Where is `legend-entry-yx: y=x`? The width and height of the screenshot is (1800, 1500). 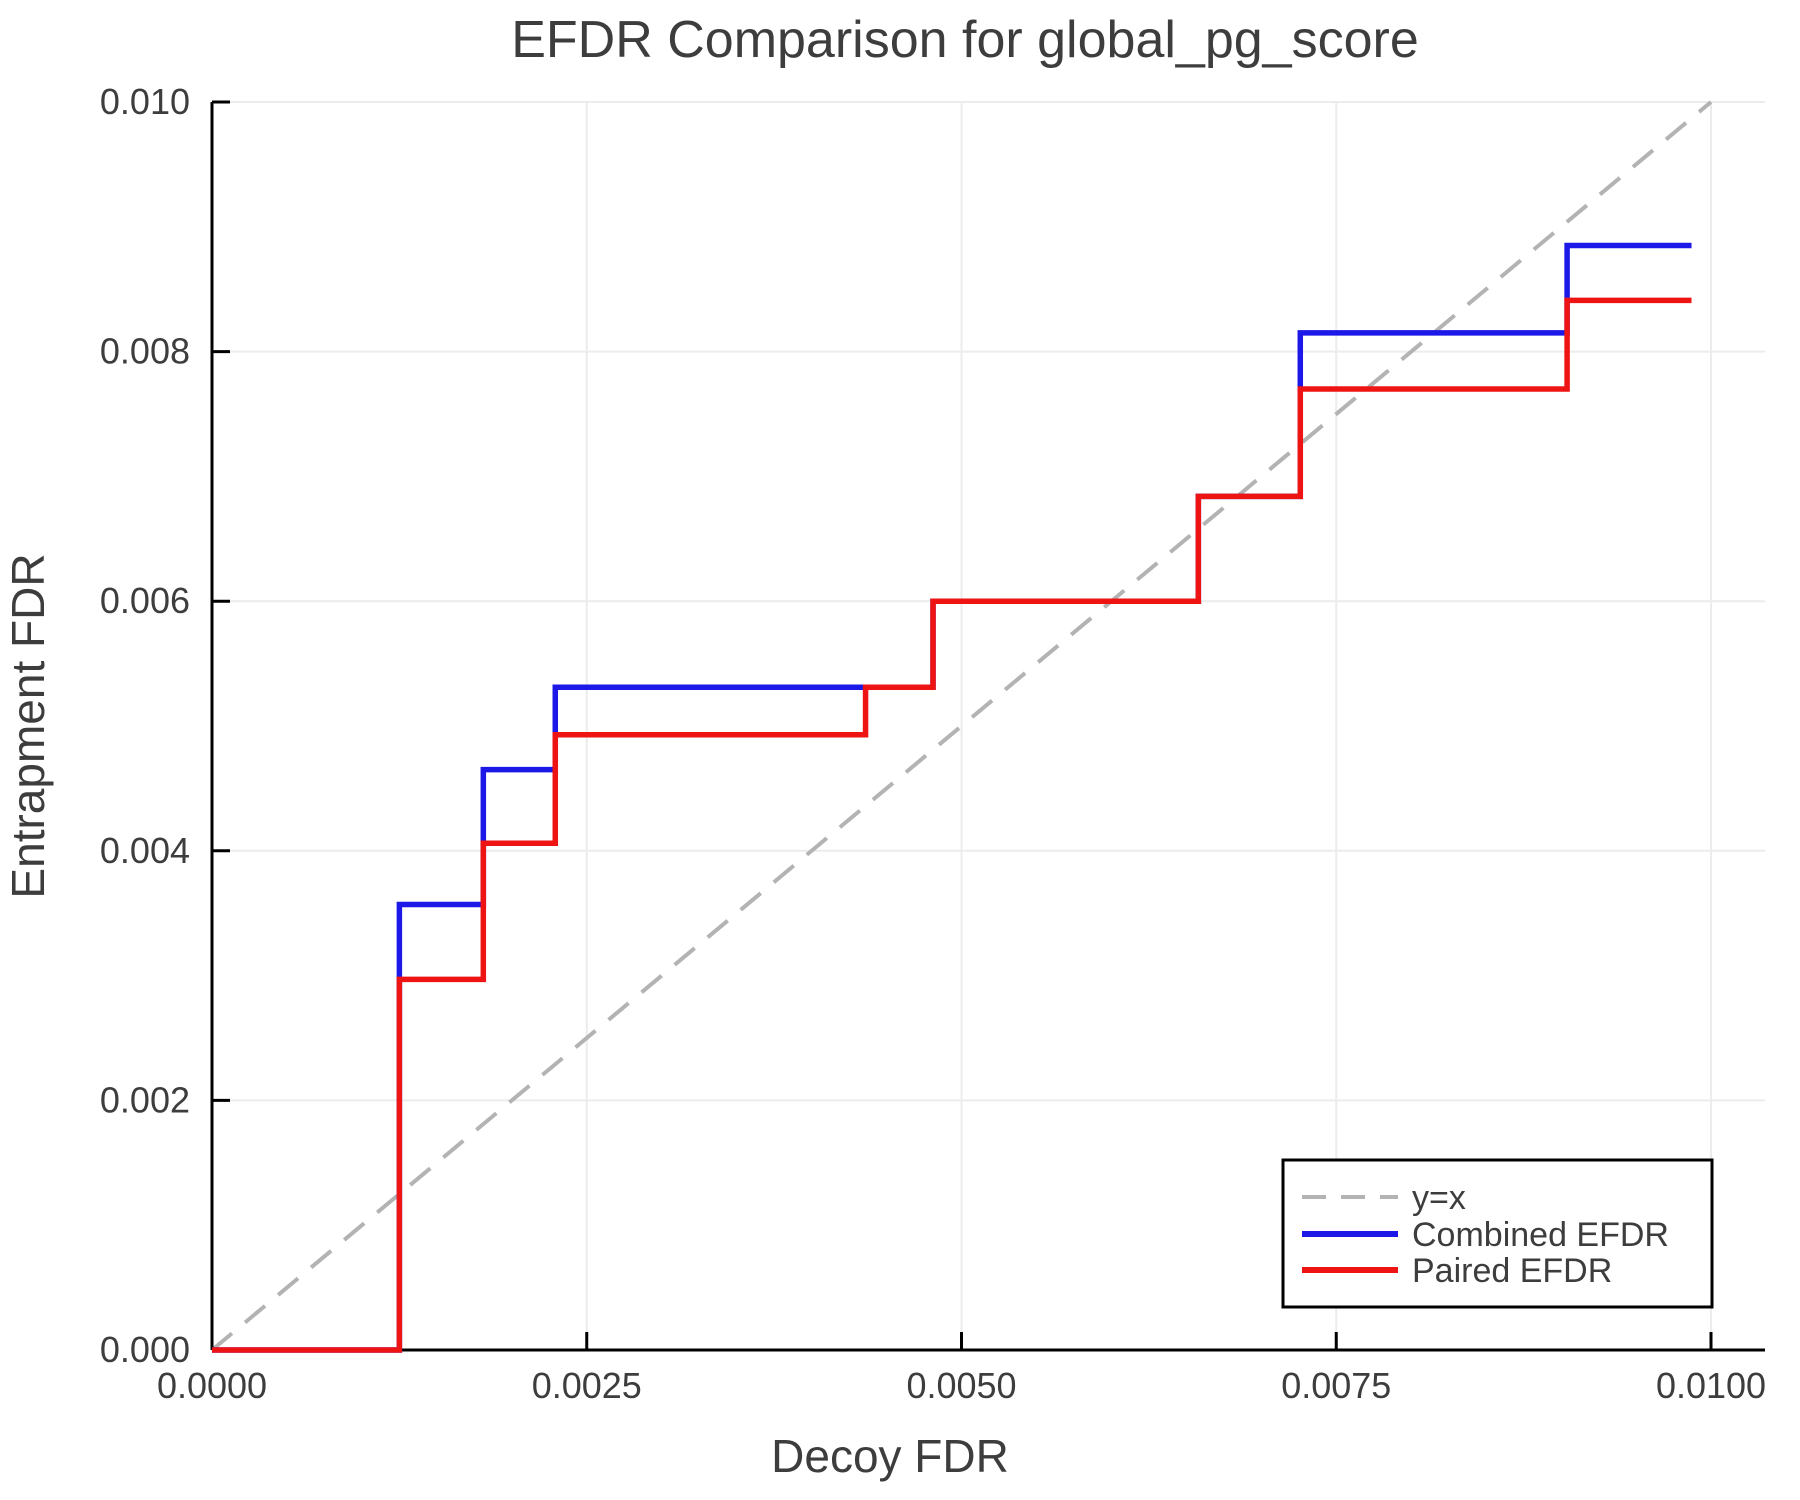 legend-entry-yx: y=x is located at coordinates (1439, 1198).